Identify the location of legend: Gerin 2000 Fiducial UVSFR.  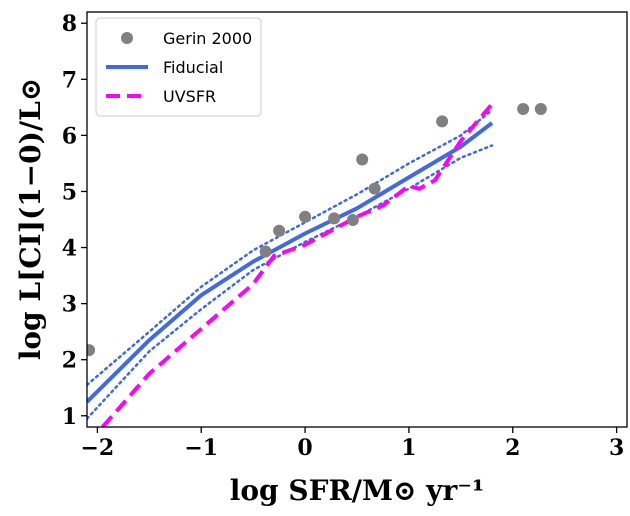
(178, 67).